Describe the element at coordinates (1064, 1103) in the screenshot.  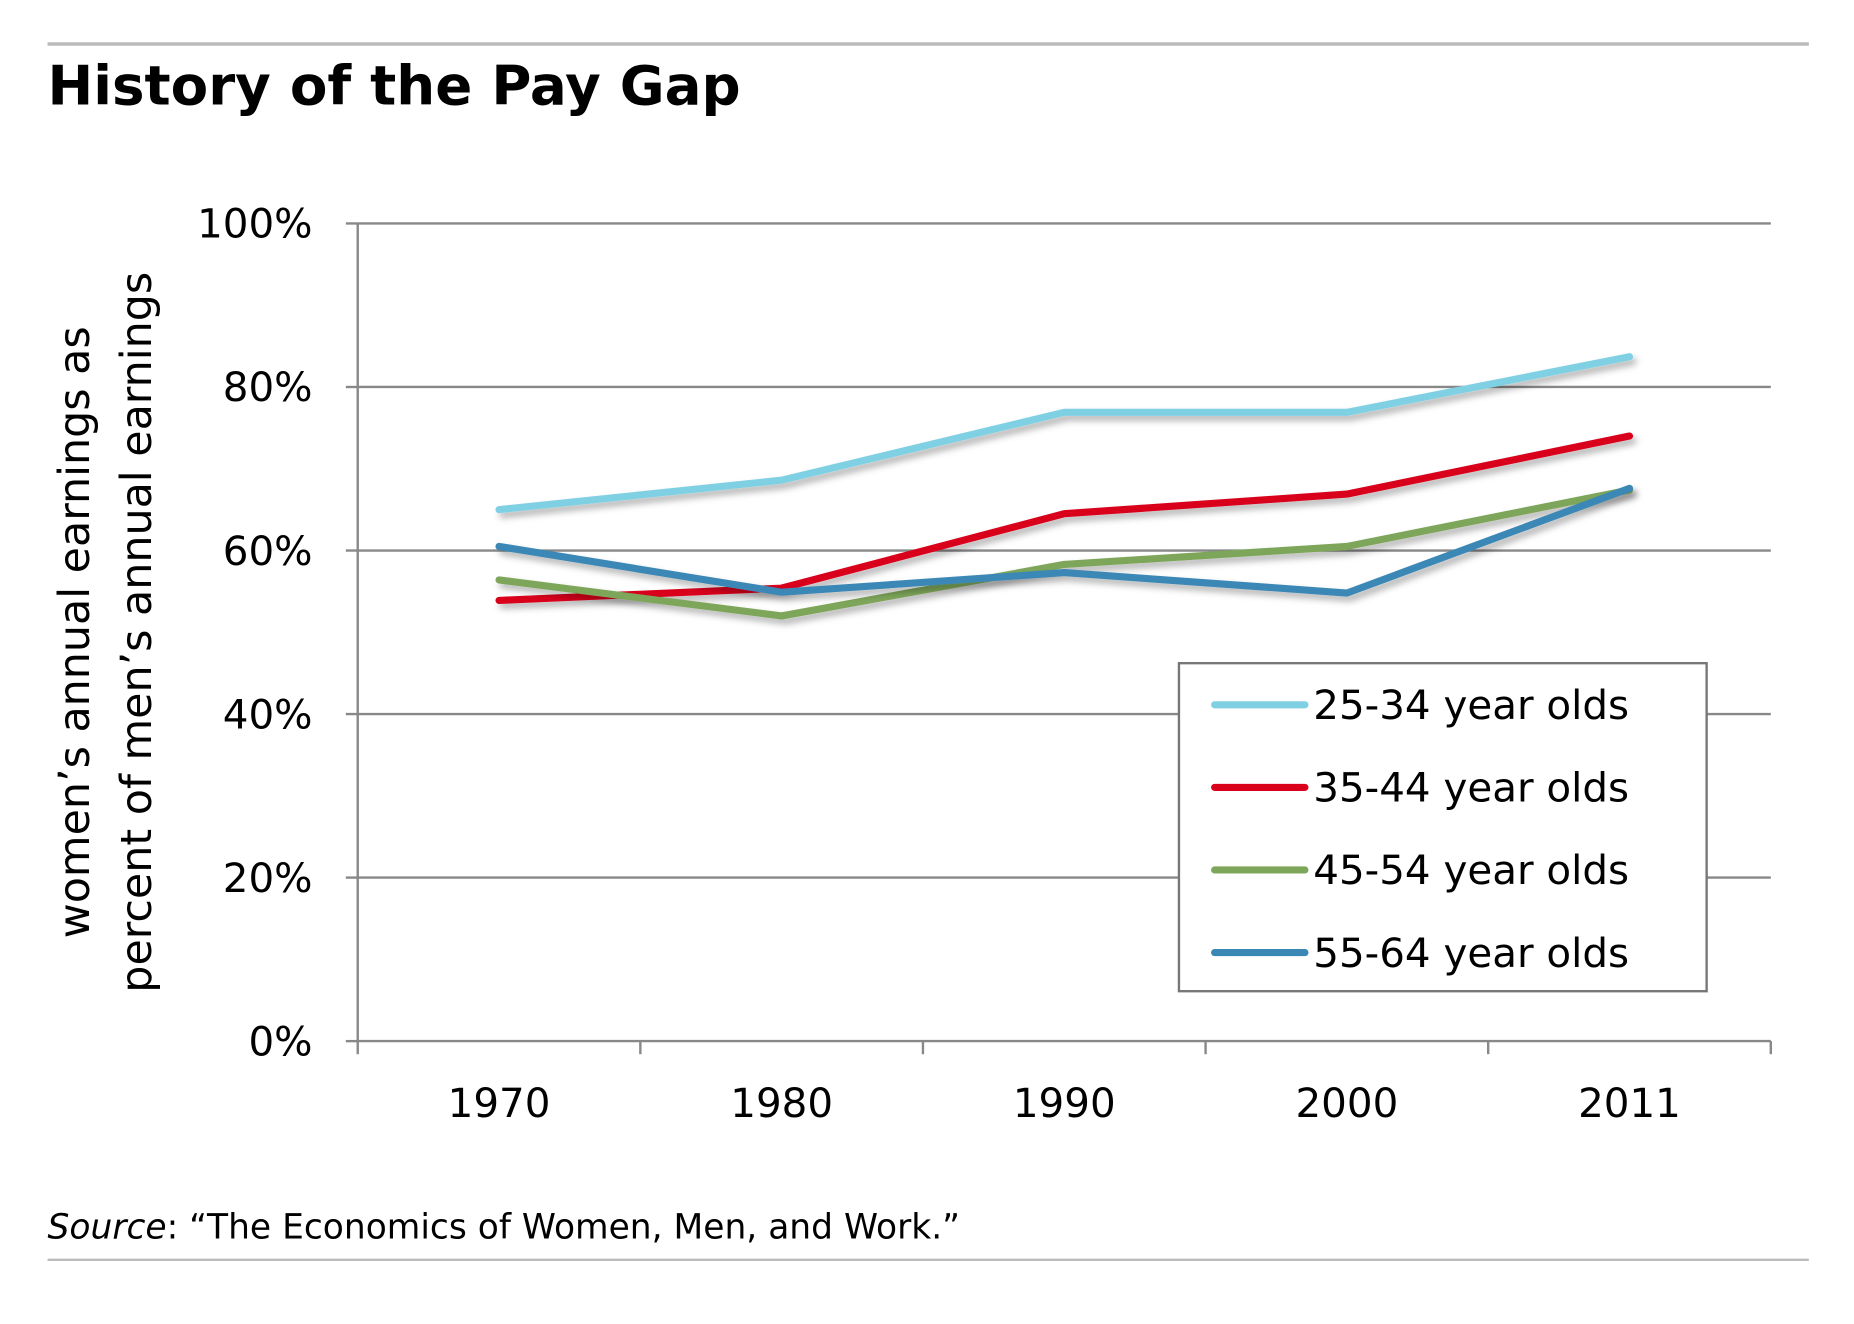
I see `x-tick-label: 1990` at that location.